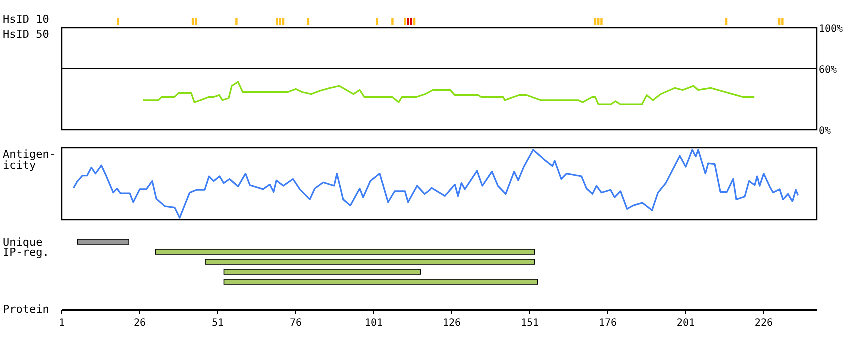  What do you see at coordinates (26, 34) in the screenshot?
I see `y-axis-title: HsID 50` at bounding box center [26, 34].